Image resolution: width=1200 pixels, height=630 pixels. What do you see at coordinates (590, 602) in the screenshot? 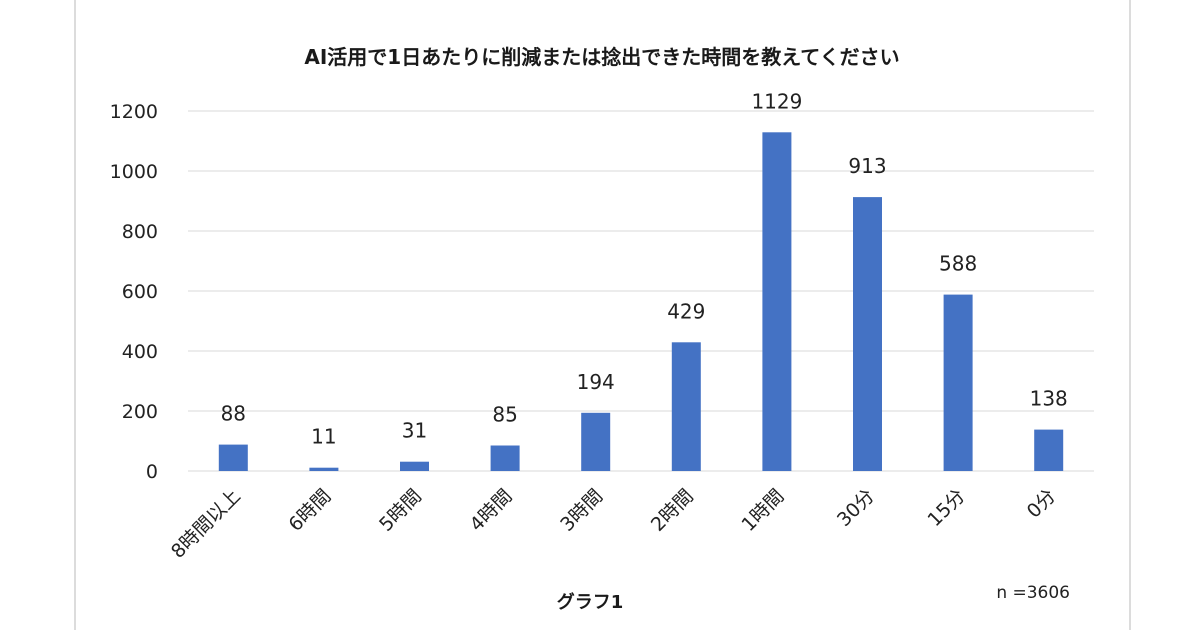
I see `x-axis-label: グラフ1` at bounding box center [590, 602].